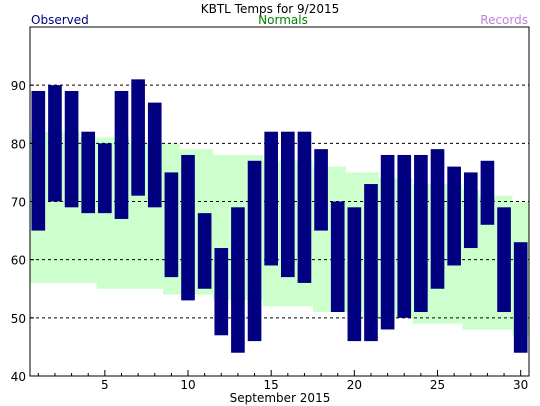  Describe the element at coordinates (18, 203) in the screenshot. I see `y-tick-label-70: 70` at that location.